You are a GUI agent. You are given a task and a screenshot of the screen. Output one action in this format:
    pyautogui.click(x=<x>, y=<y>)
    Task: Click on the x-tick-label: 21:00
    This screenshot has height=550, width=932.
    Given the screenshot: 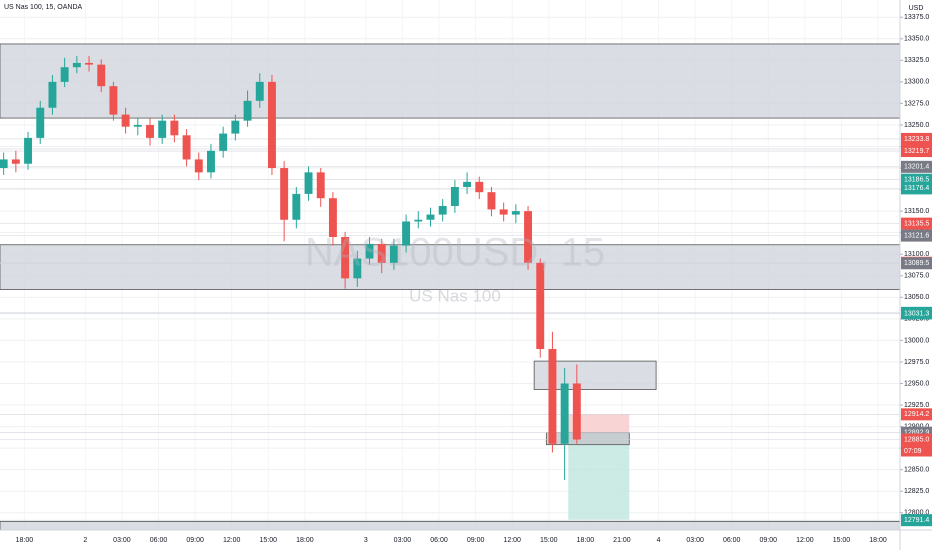 What is the action you would take?
    pyautogui.click(x=622, y=540)
    